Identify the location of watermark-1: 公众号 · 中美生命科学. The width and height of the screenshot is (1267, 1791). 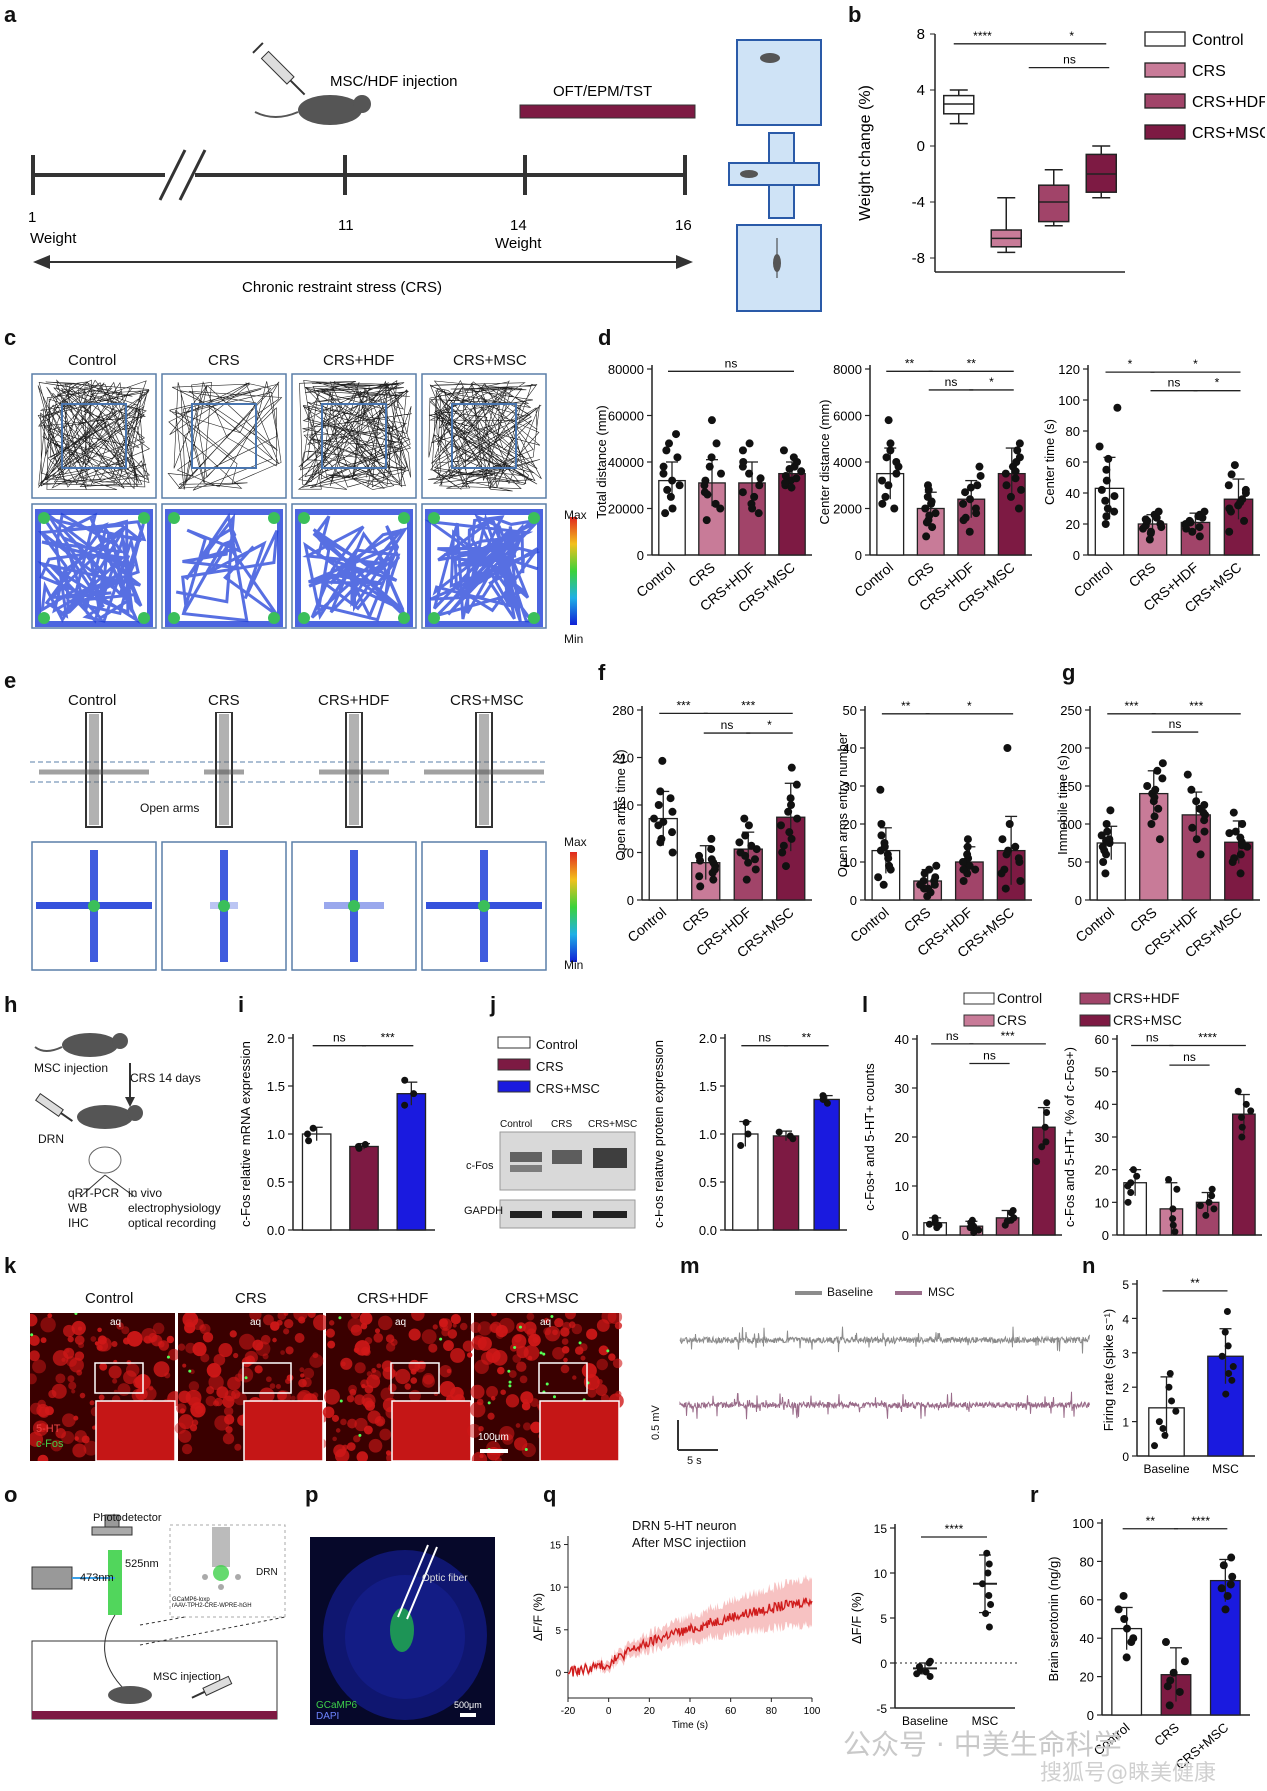
(982, 1744).